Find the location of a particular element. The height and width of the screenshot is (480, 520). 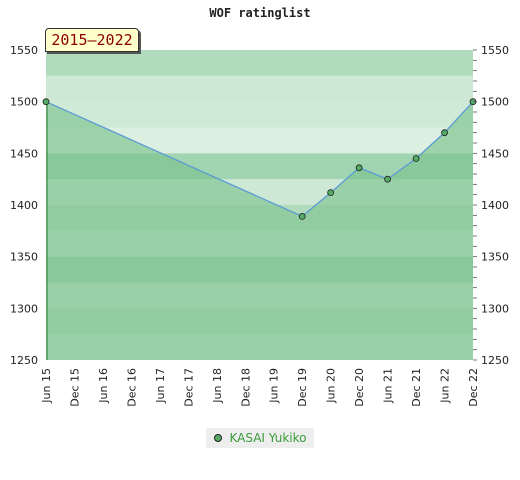

period-badge: 2015–2022 is located at coordinates (92, 40).